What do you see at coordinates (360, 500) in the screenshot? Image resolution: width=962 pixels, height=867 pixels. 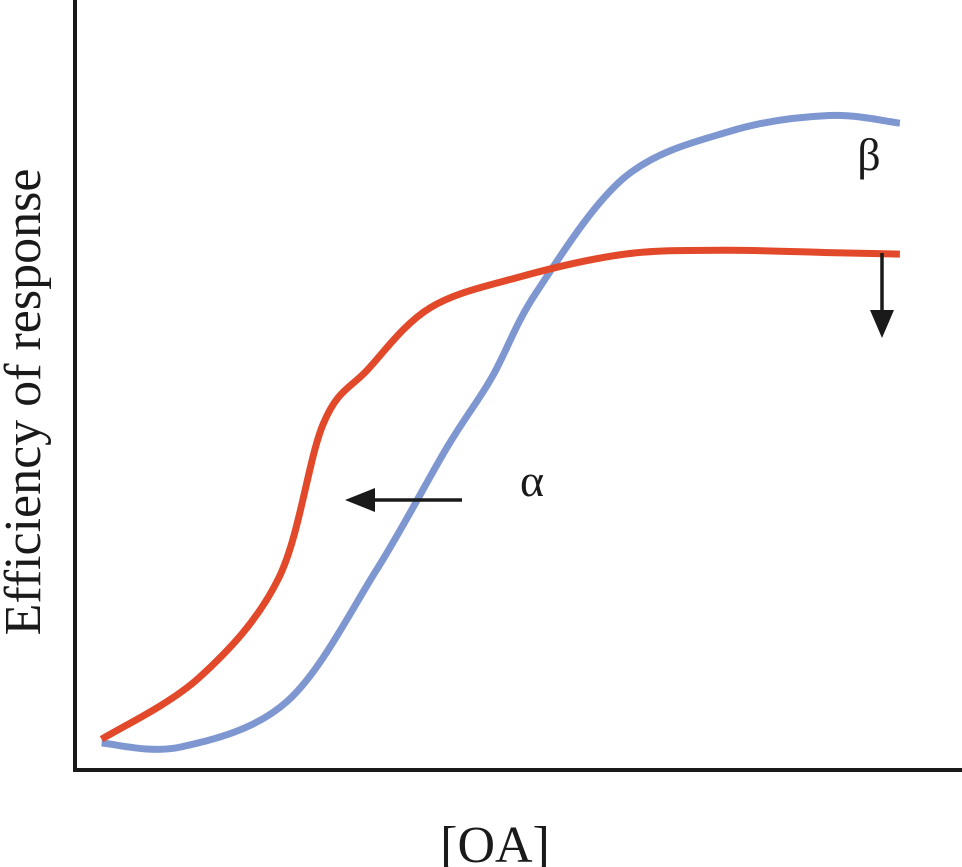 I see `alpha-arrow-head` at bounding box center [360, 500].